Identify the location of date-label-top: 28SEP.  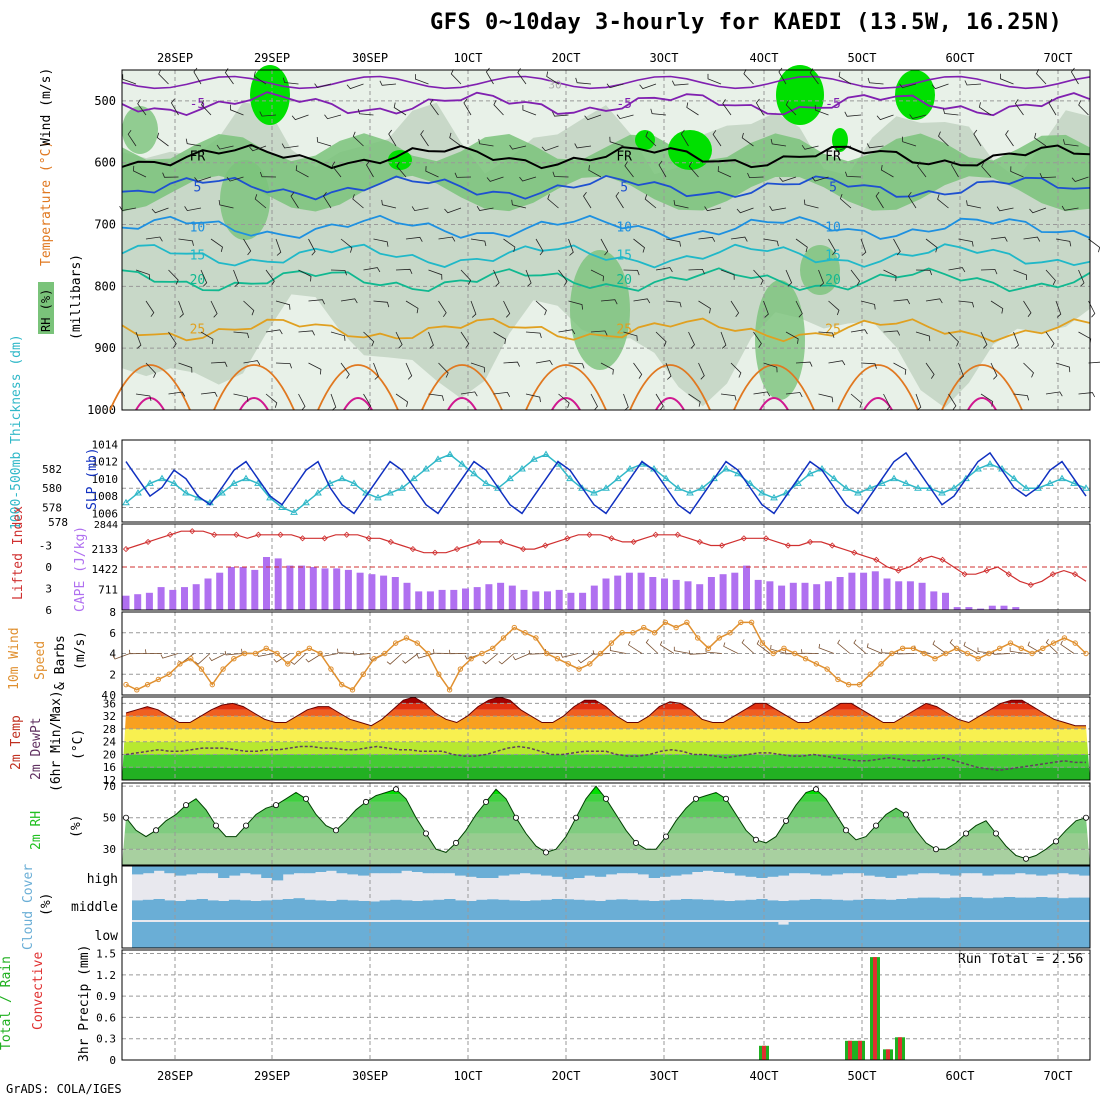
(175, 58).